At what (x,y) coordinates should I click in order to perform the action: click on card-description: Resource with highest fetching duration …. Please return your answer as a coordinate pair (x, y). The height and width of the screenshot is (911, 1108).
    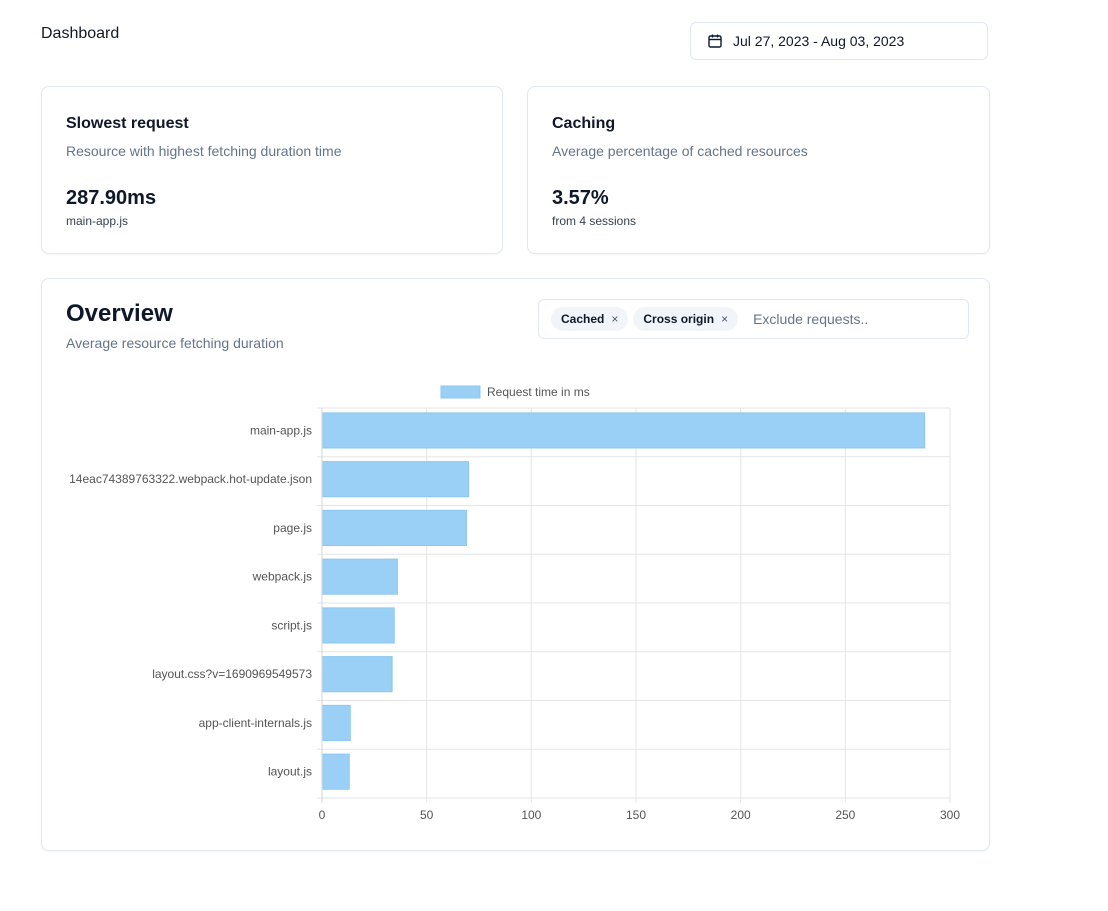
    Looking at the image, I should click on (204, 151).